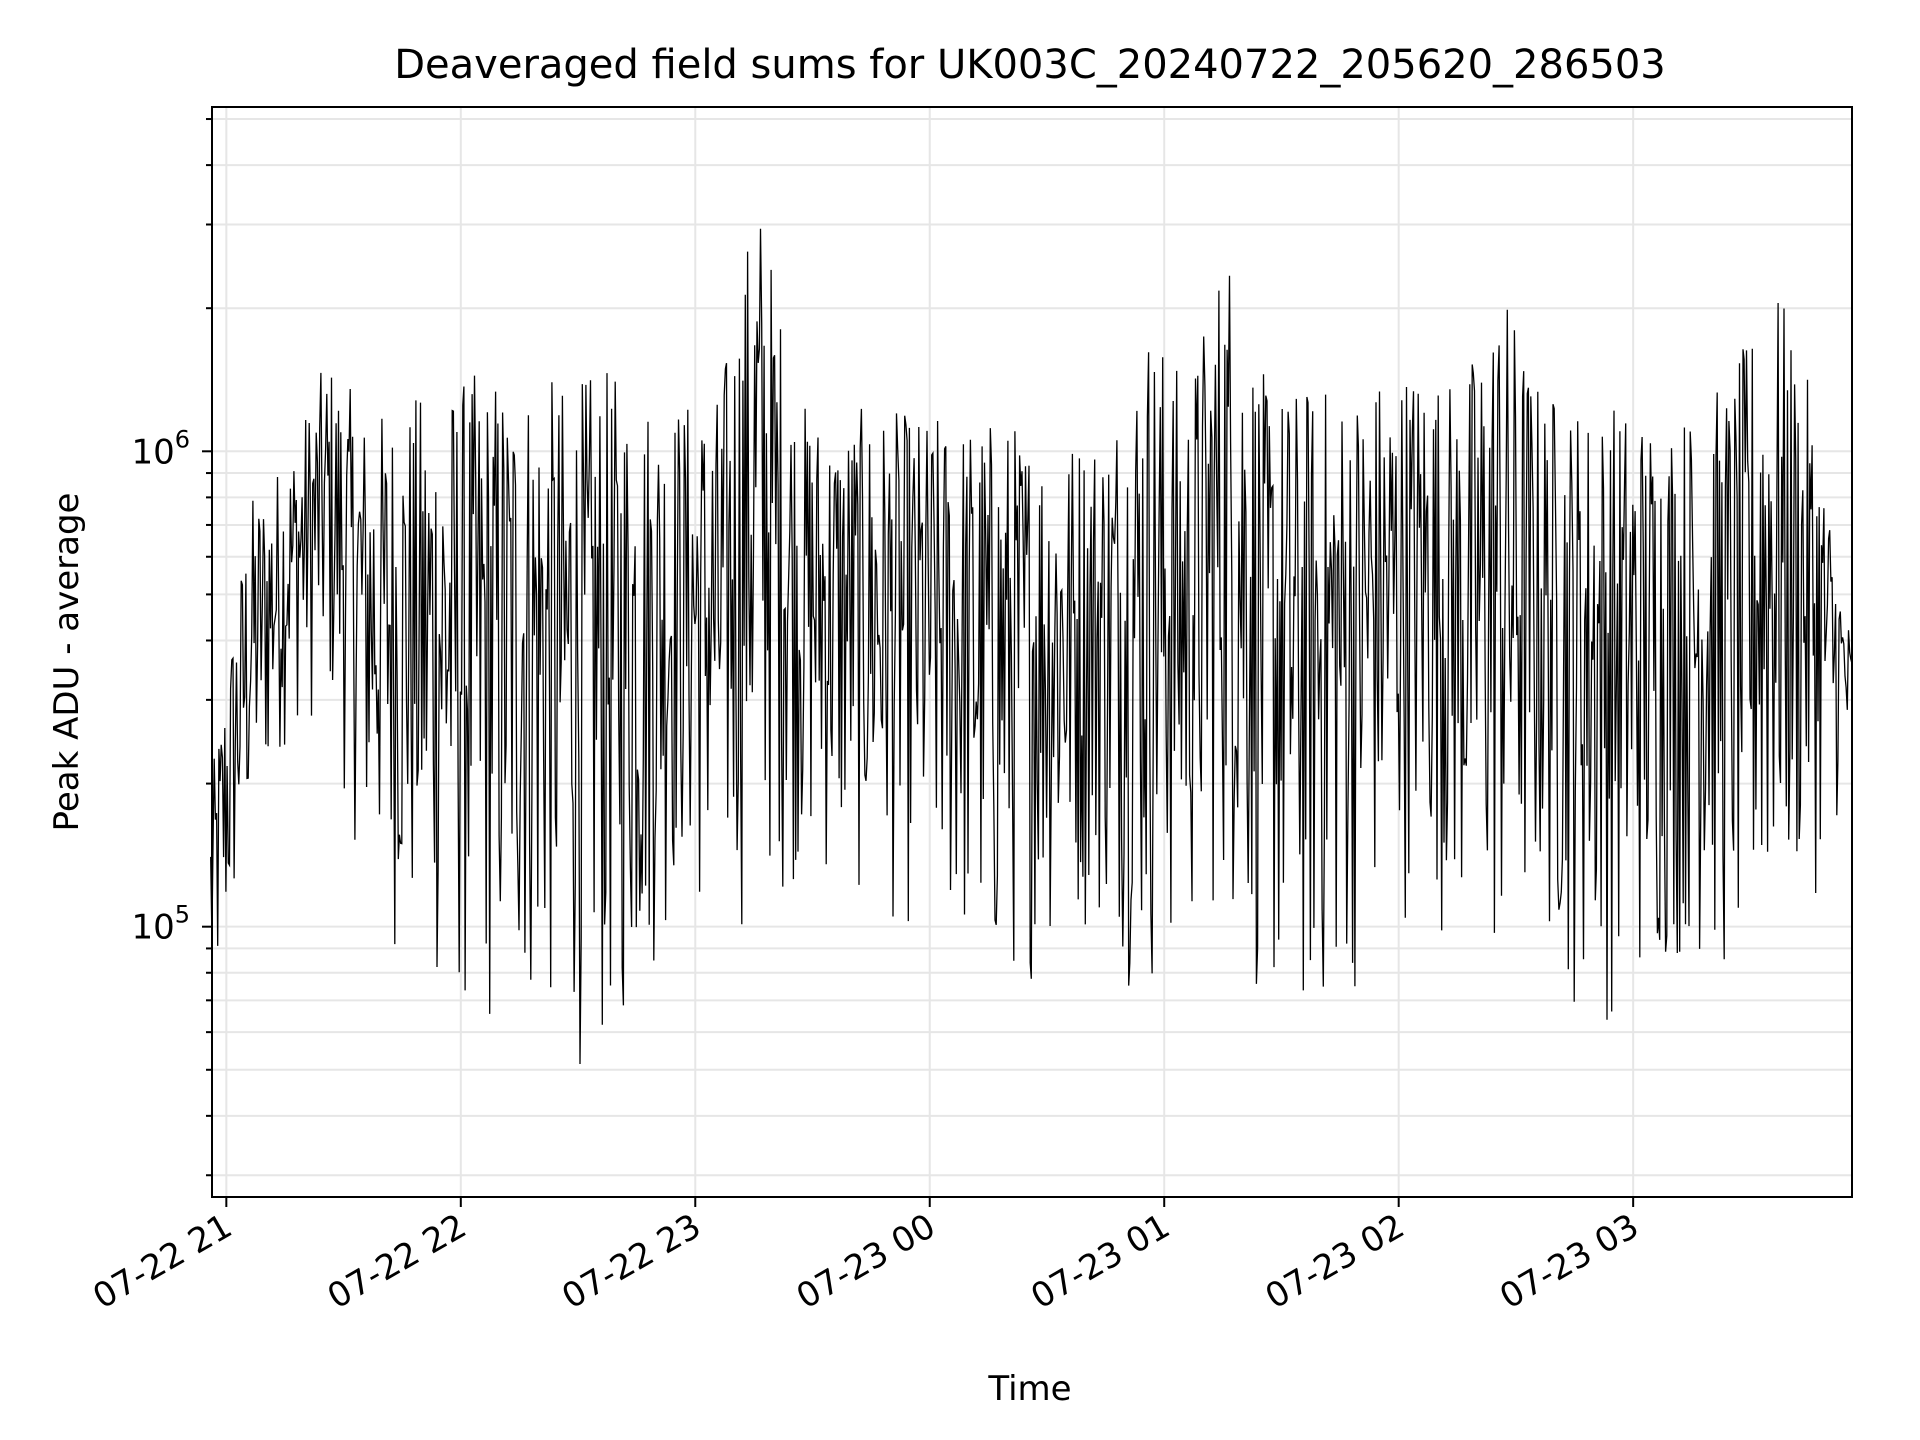 This screenshot has height=1440, width=1920. I want to click on y-tick-label: 10⁵, so click(160, 924).